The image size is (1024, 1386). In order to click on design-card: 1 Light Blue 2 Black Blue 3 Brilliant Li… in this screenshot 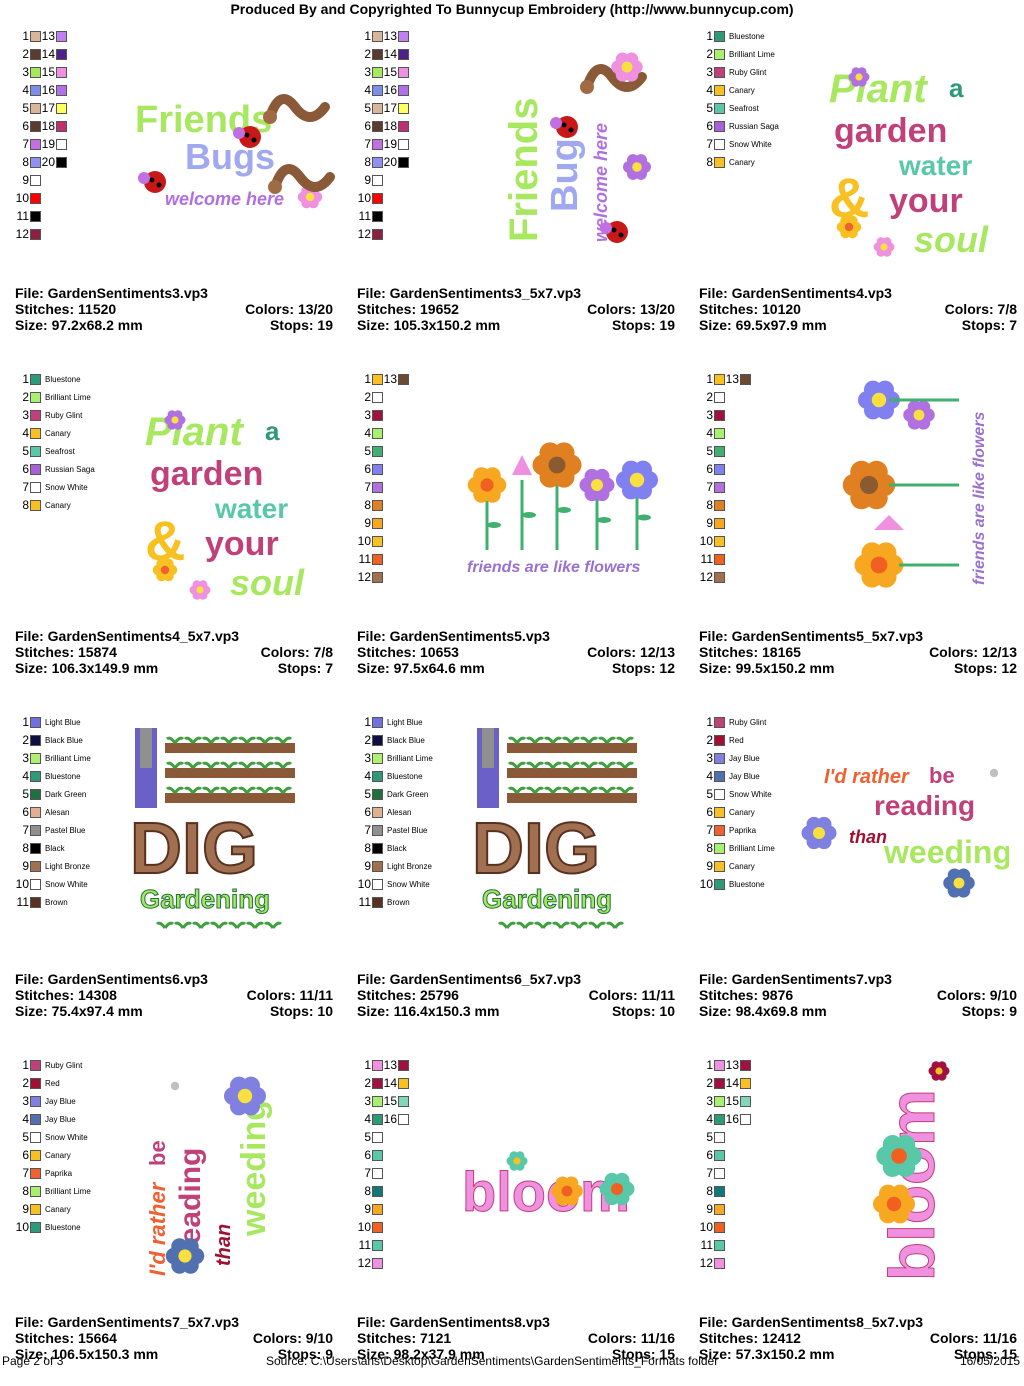, I will do `click(180, 878)`.